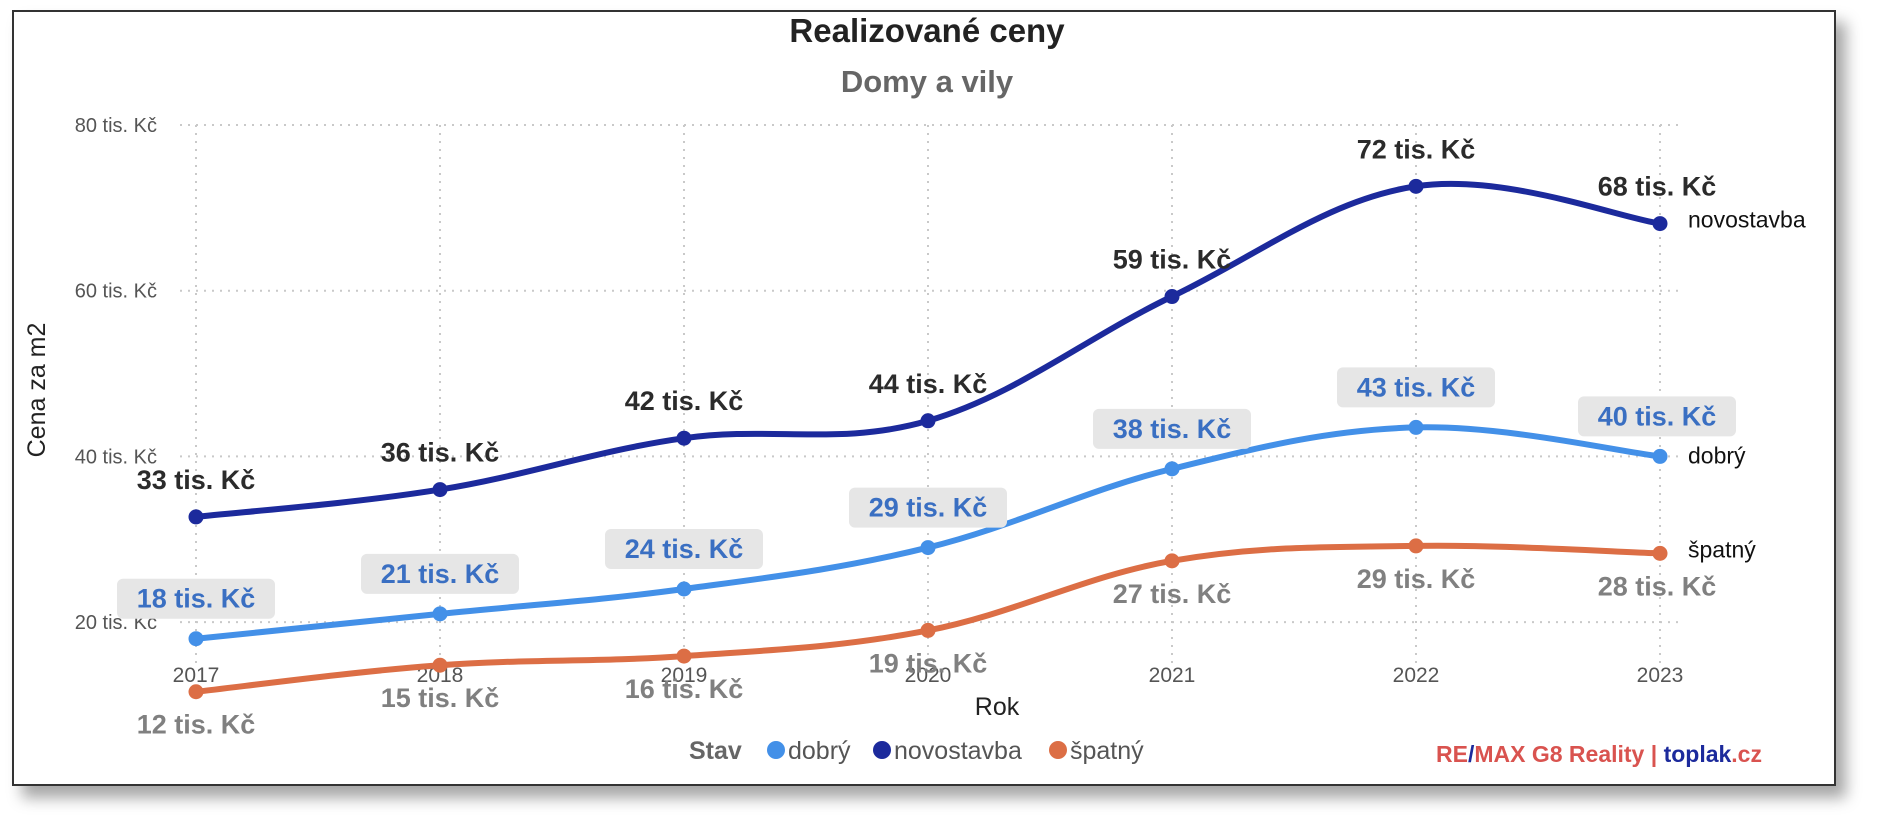  What do you see at coordinates (776, 750) in the screenshot?
I see `legend-marker-dobry` at bounding box center [776, 750].